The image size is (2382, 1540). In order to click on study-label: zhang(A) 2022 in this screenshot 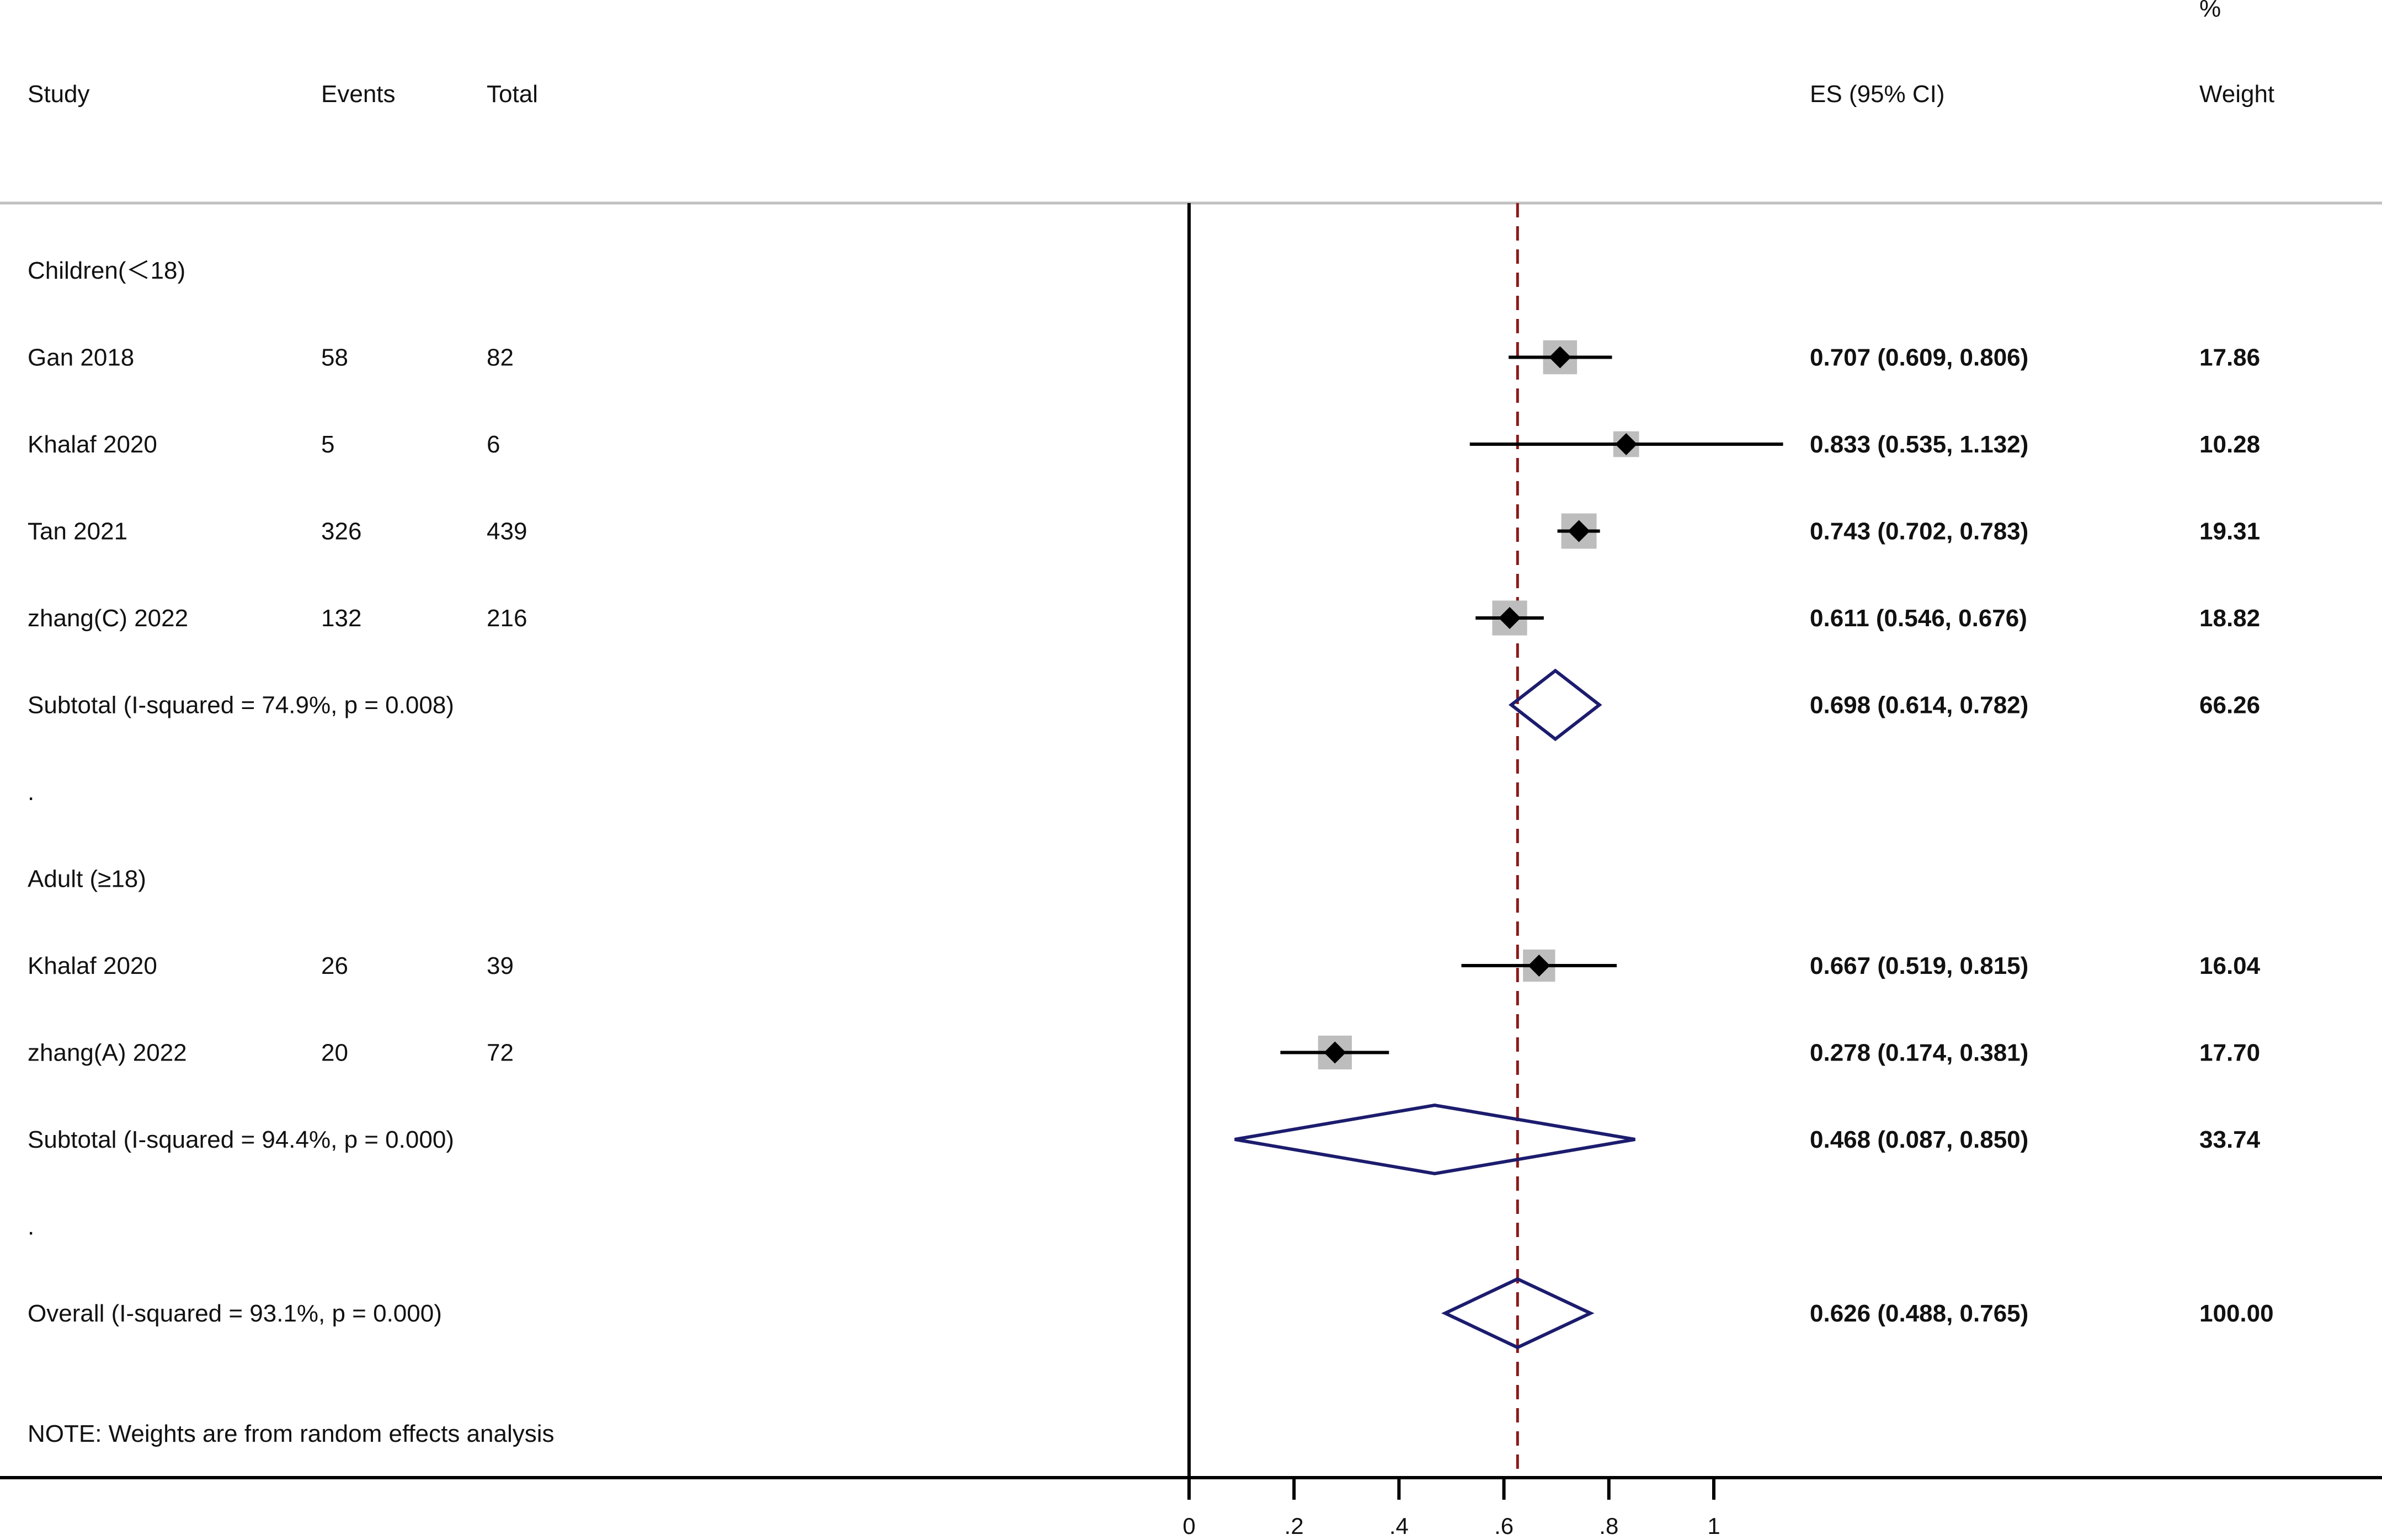, I will do `click(107, 1054)`.